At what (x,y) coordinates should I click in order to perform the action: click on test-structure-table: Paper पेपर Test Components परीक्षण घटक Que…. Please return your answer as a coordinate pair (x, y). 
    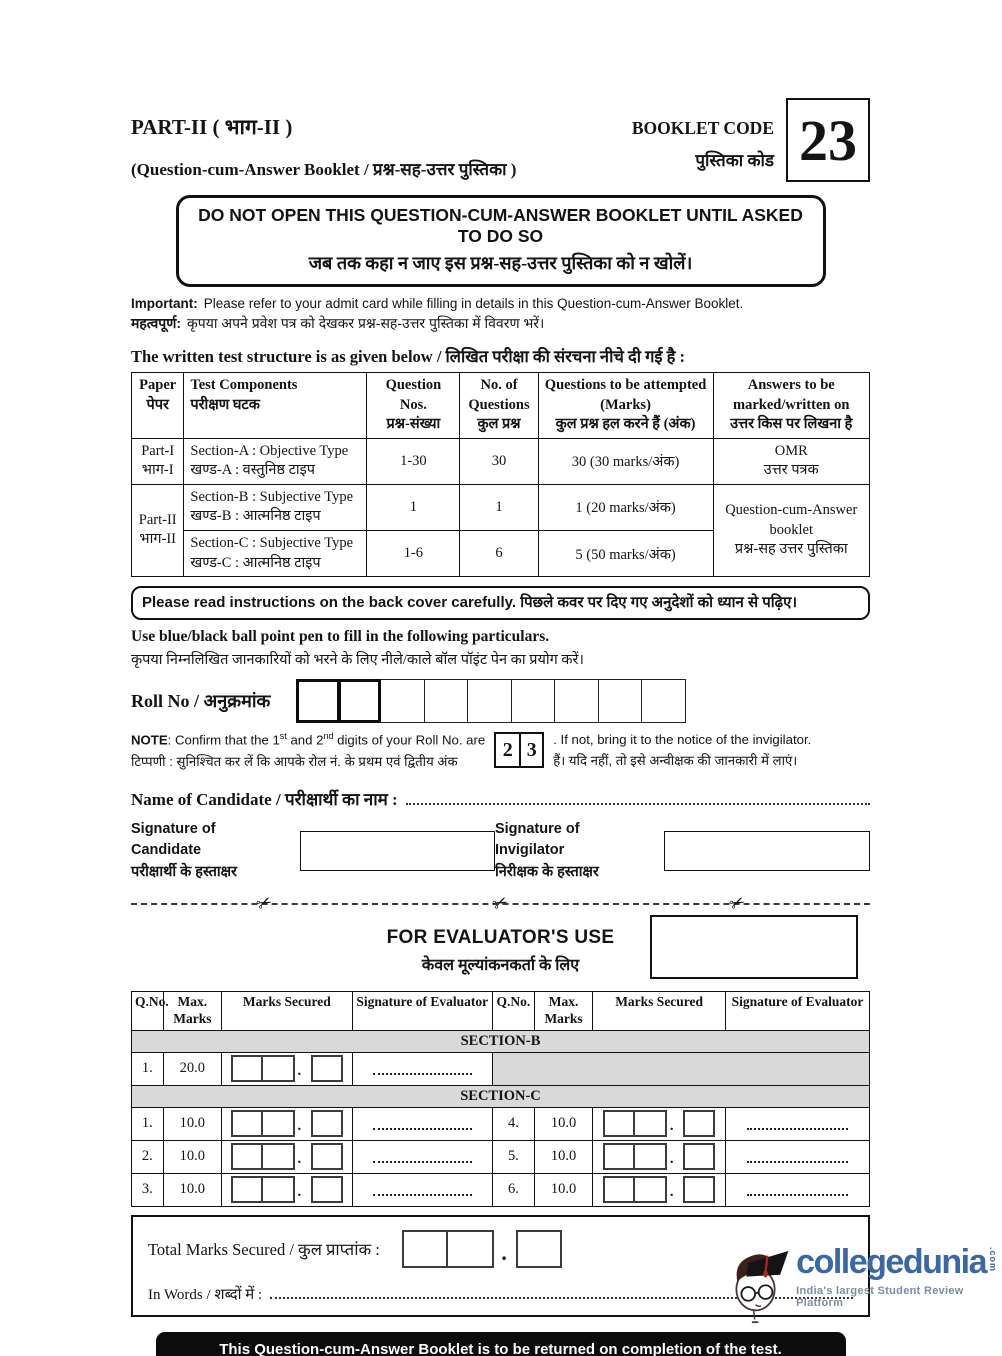
    Looking at the image, I should click on (500, 475).